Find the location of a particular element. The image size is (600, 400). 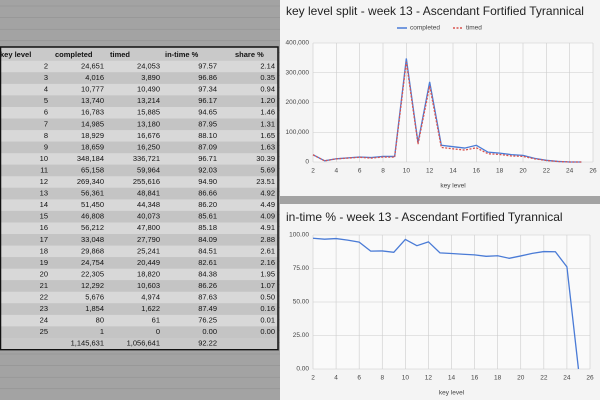

table-cell: 4,974 is located at coordinates (150, 297).